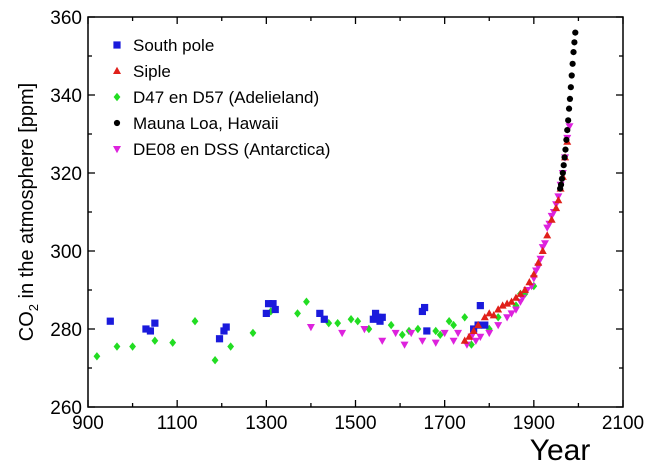 Image resolution: width=648 pixels, height=468 pixels. I want to click on y-tick-label: 280, so click(66, 330).